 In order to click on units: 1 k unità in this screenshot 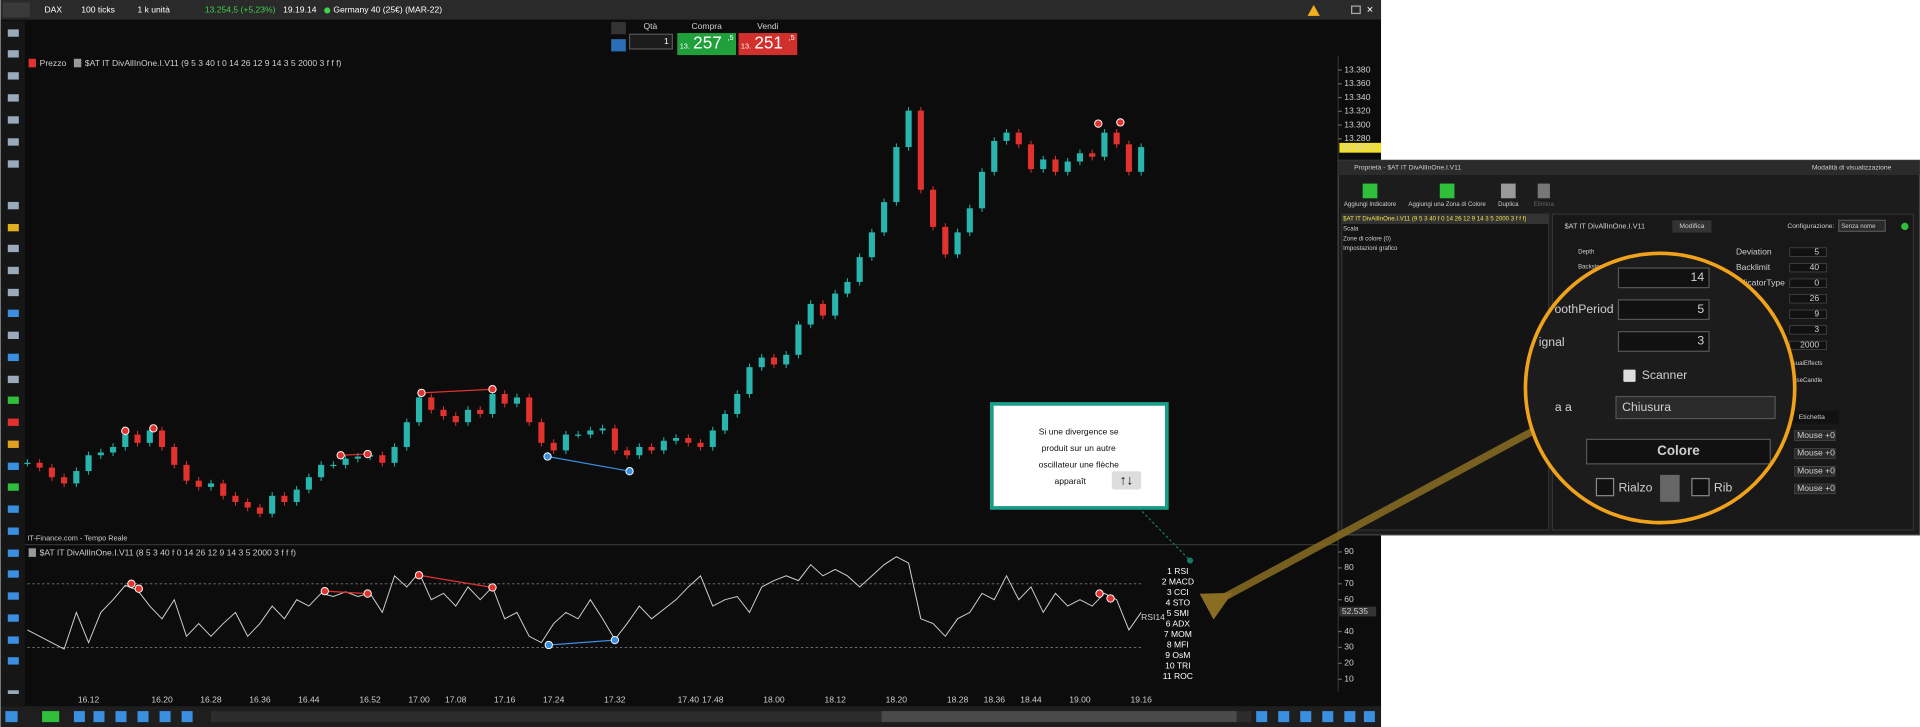, I will do `click(154, 10)`.